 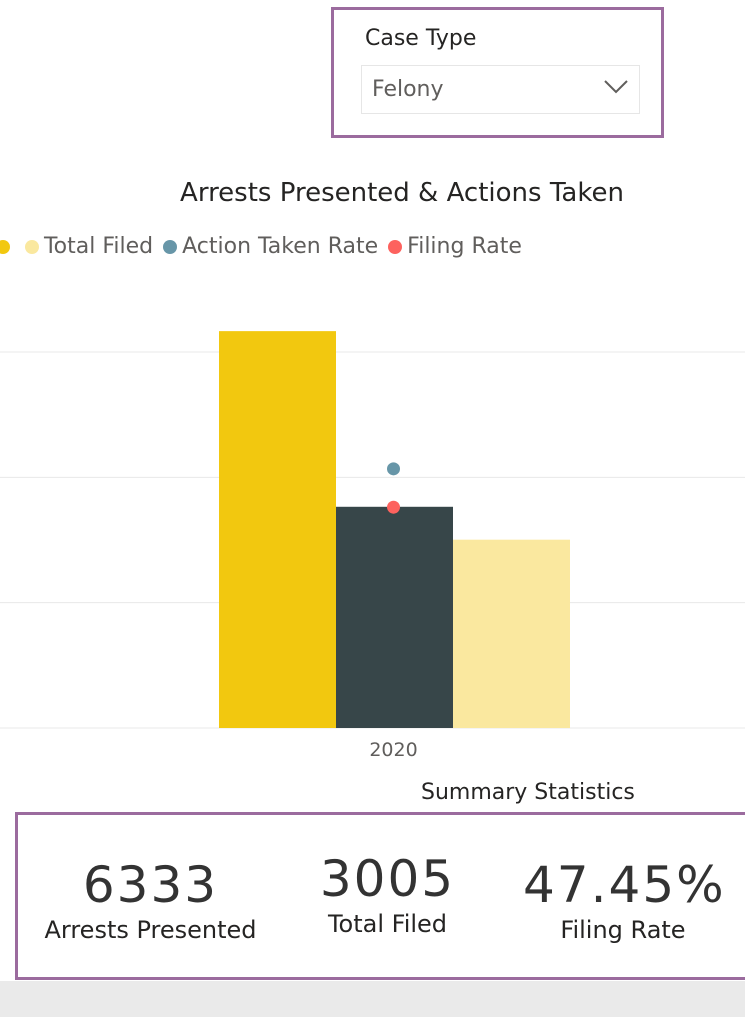 I want to click on card-label: Total Filed, so click(x=387, y=924).